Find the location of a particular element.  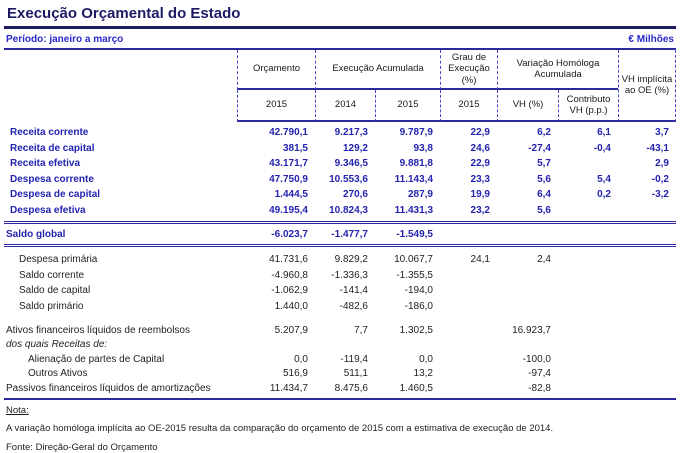

cell-value: 47.750,9 is located at coordinates (288, 179).